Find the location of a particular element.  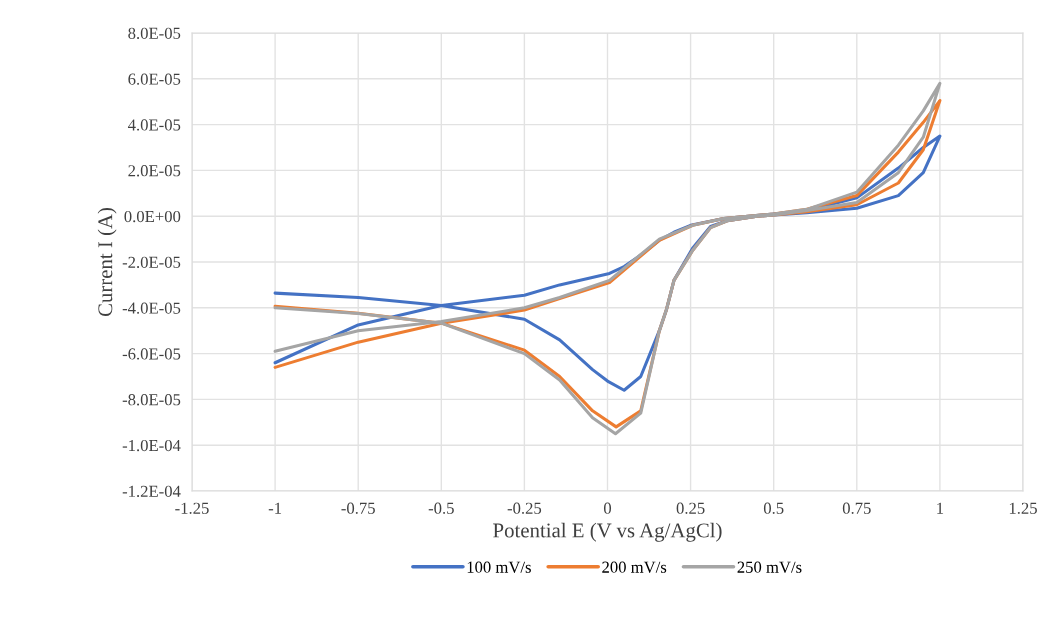

x-tick-label: 0.75 is located at coordinates (856, 508).